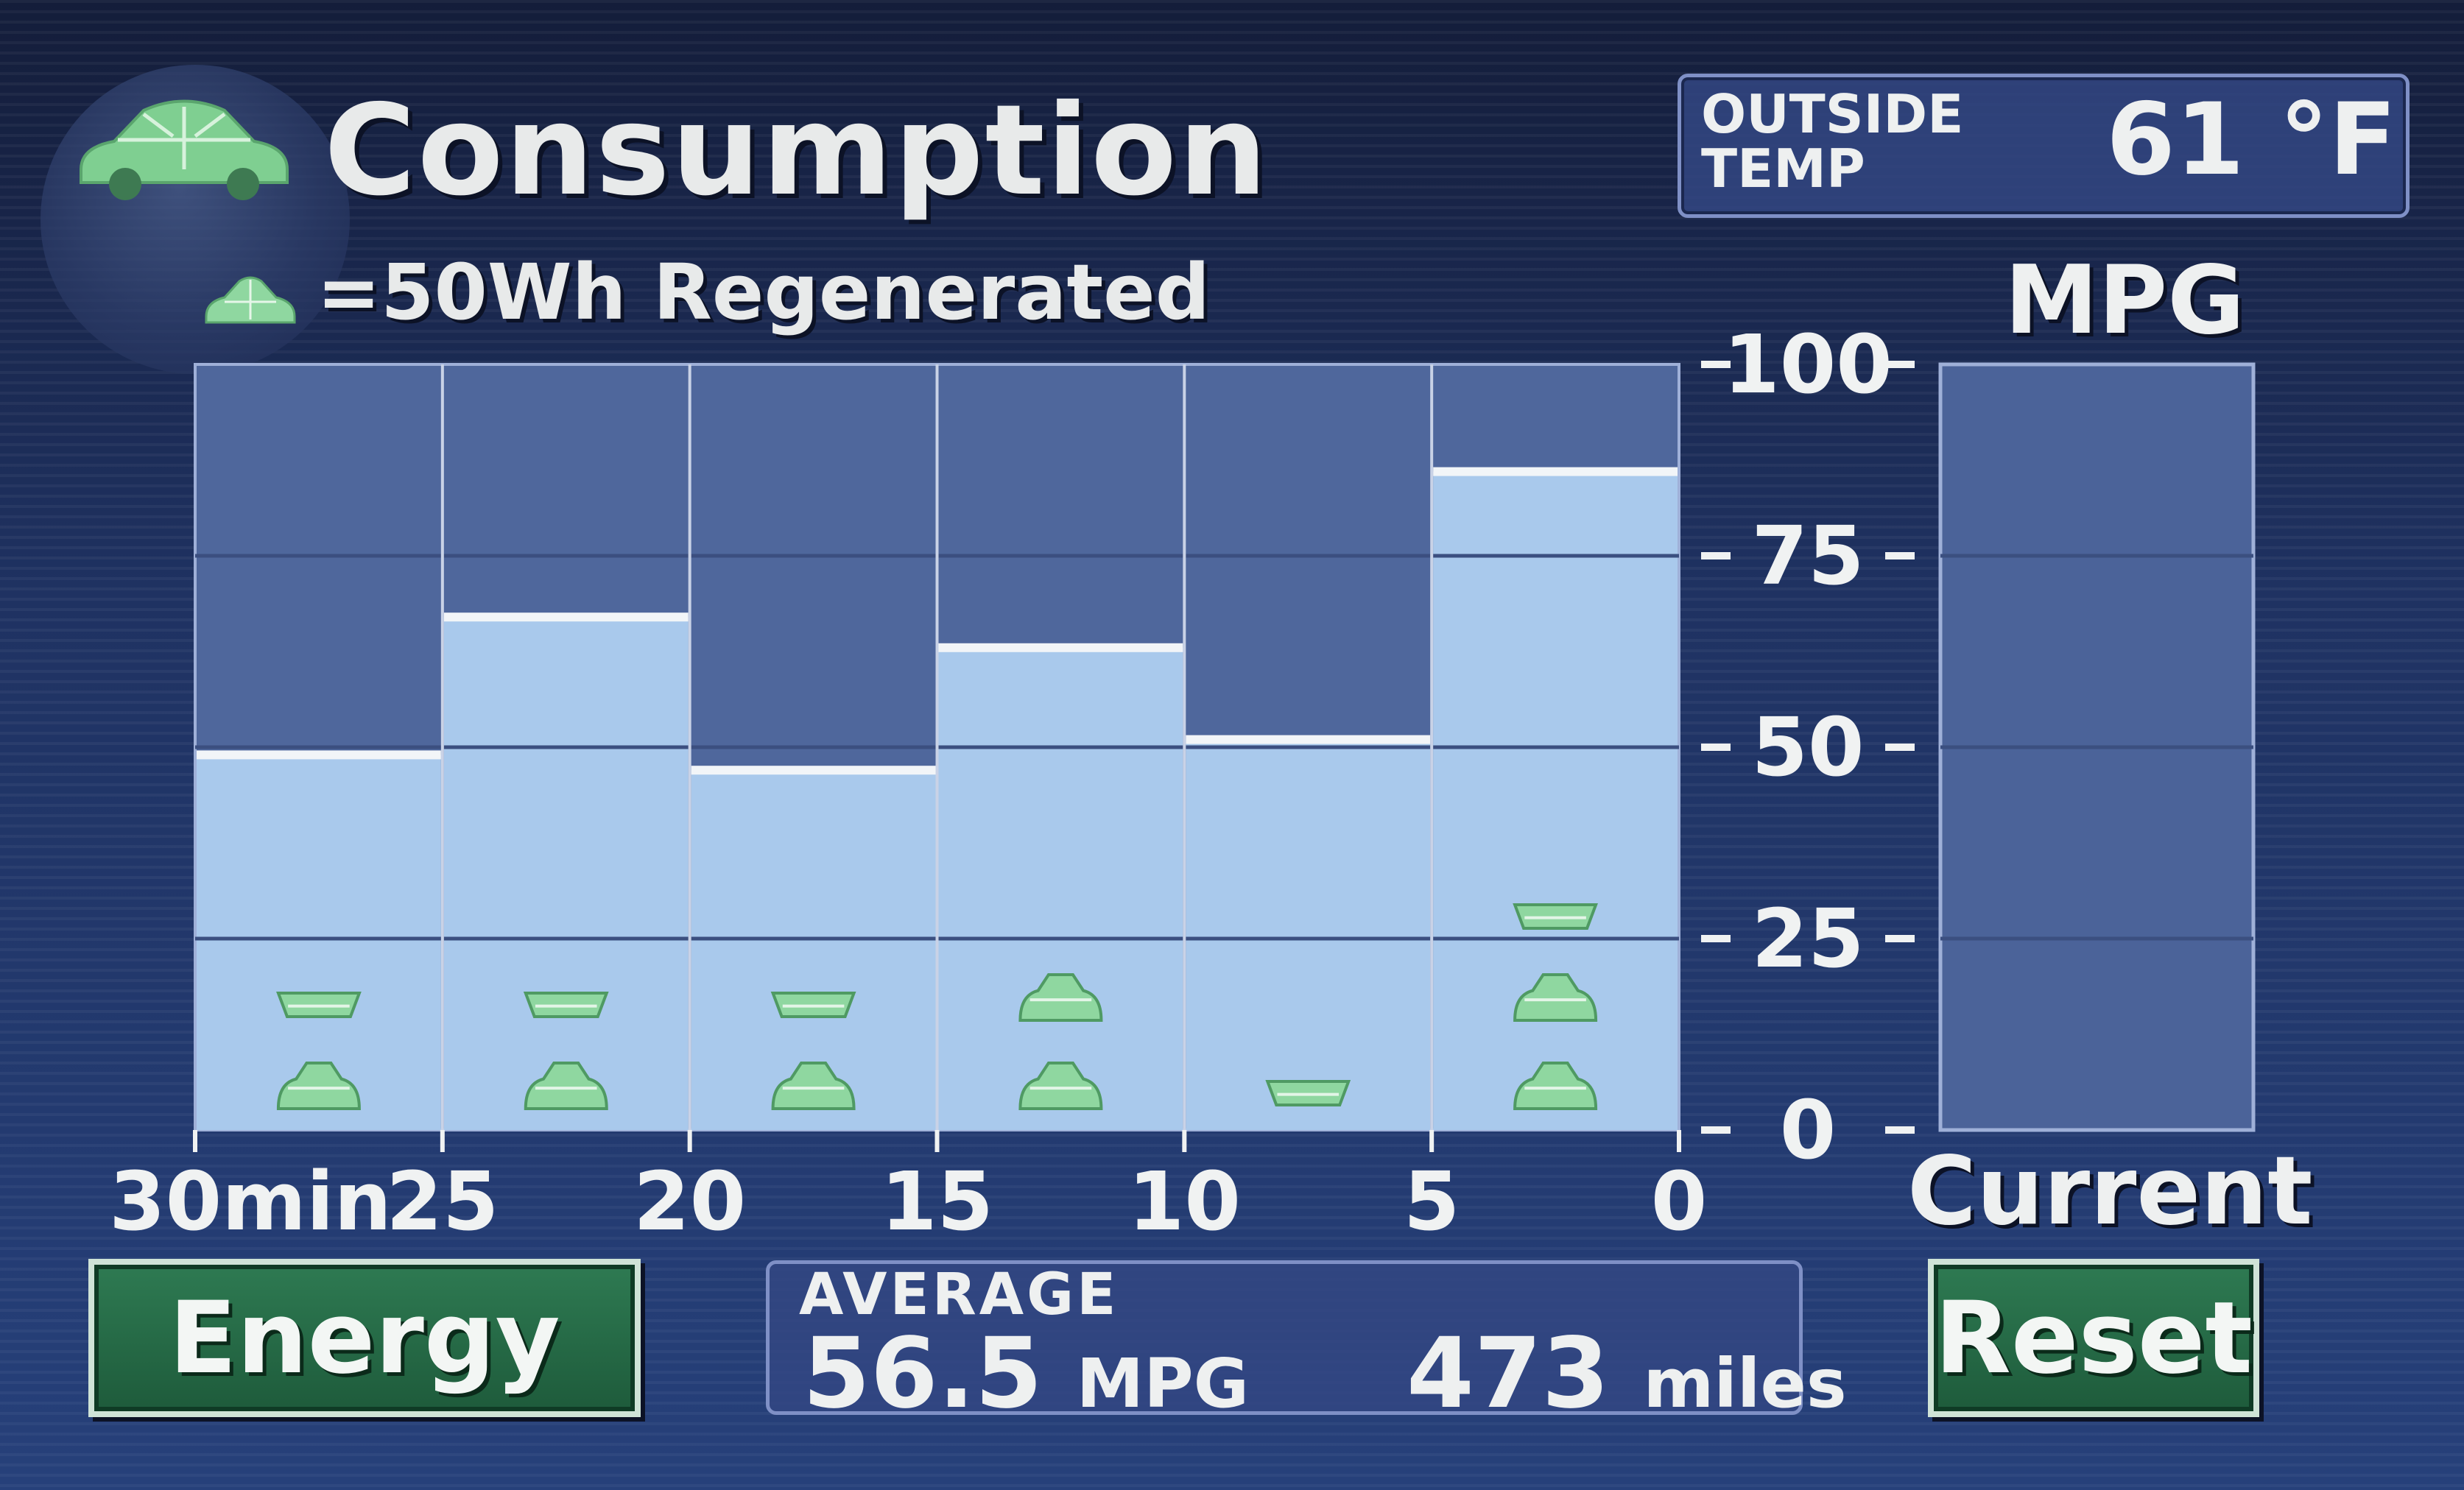  Describe the element at coordinates (2093, 1338) in the screenshot. I see `reset-button: Reset` at that location.